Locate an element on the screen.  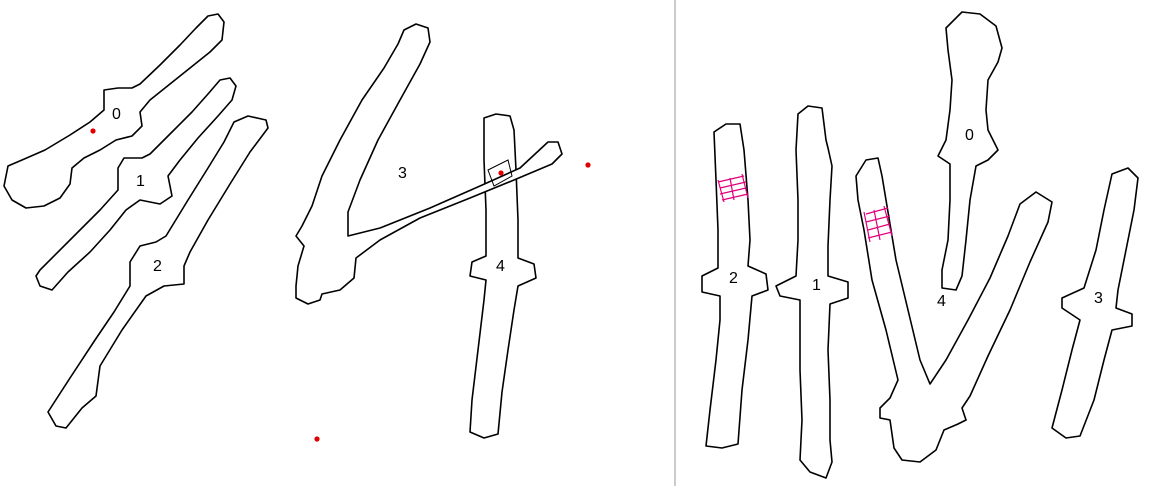
right-object-1-outline is located at coordinates (1095, 303).